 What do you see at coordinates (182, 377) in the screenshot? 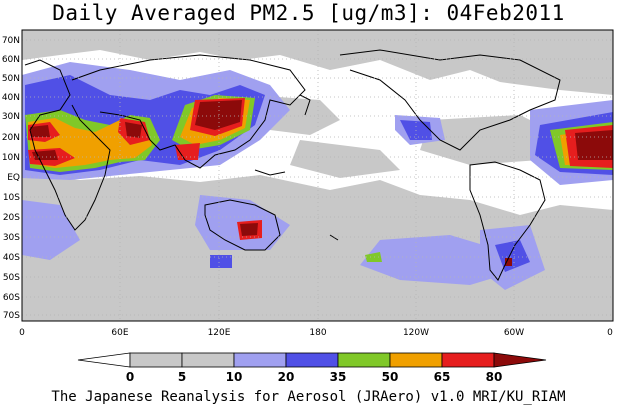
I see `colorbar-tick: 5` at bounding box center [182, 377].